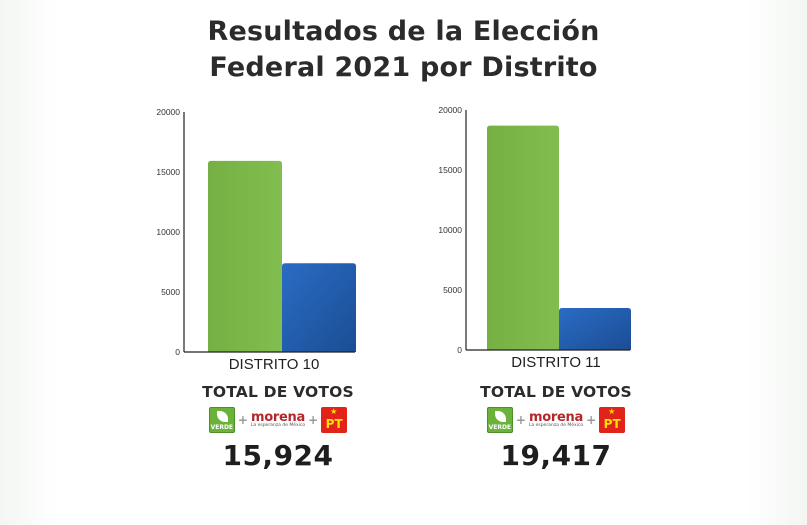 This screenshot has height=525, width=807. I want to click on total-votes-value: 19,417, so click(556, 455).